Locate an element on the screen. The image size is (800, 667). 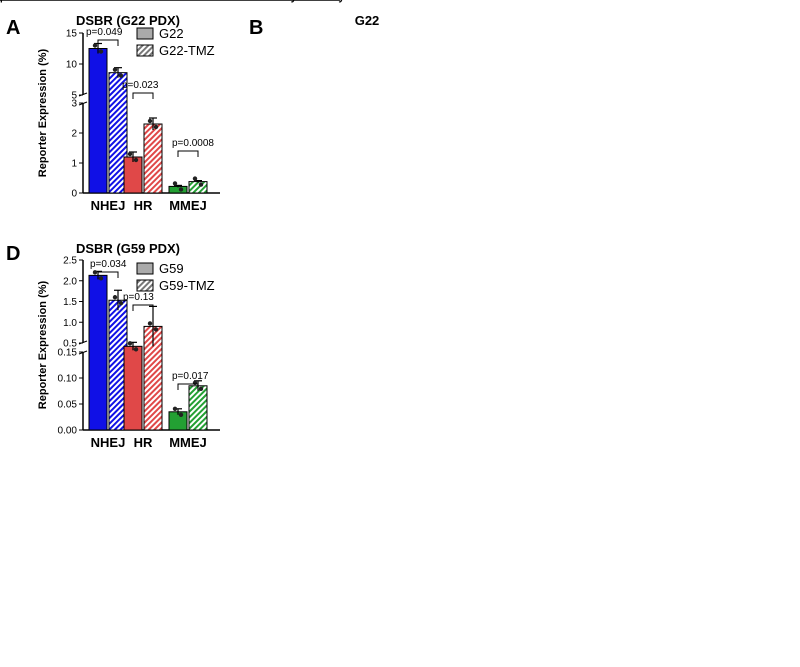
y-tick-label-bottom-D-0: 0.15 is located at coordinates (68, 353).